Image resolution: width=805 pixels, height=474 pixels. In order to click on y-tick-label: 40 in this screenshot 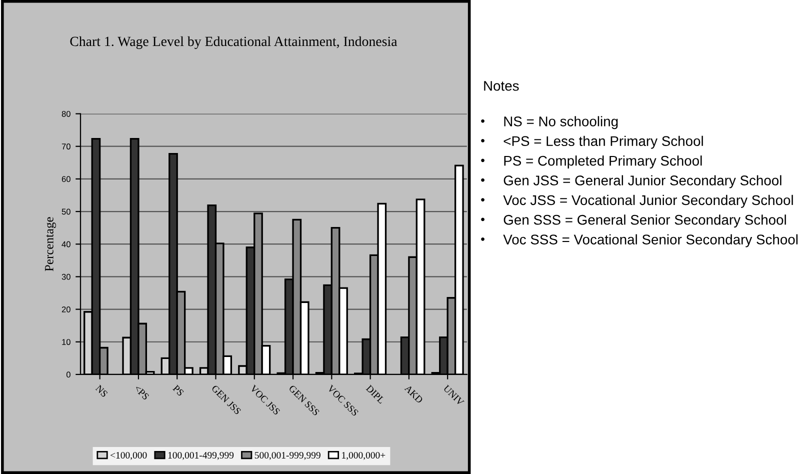, I will do `click(66, 244)`.